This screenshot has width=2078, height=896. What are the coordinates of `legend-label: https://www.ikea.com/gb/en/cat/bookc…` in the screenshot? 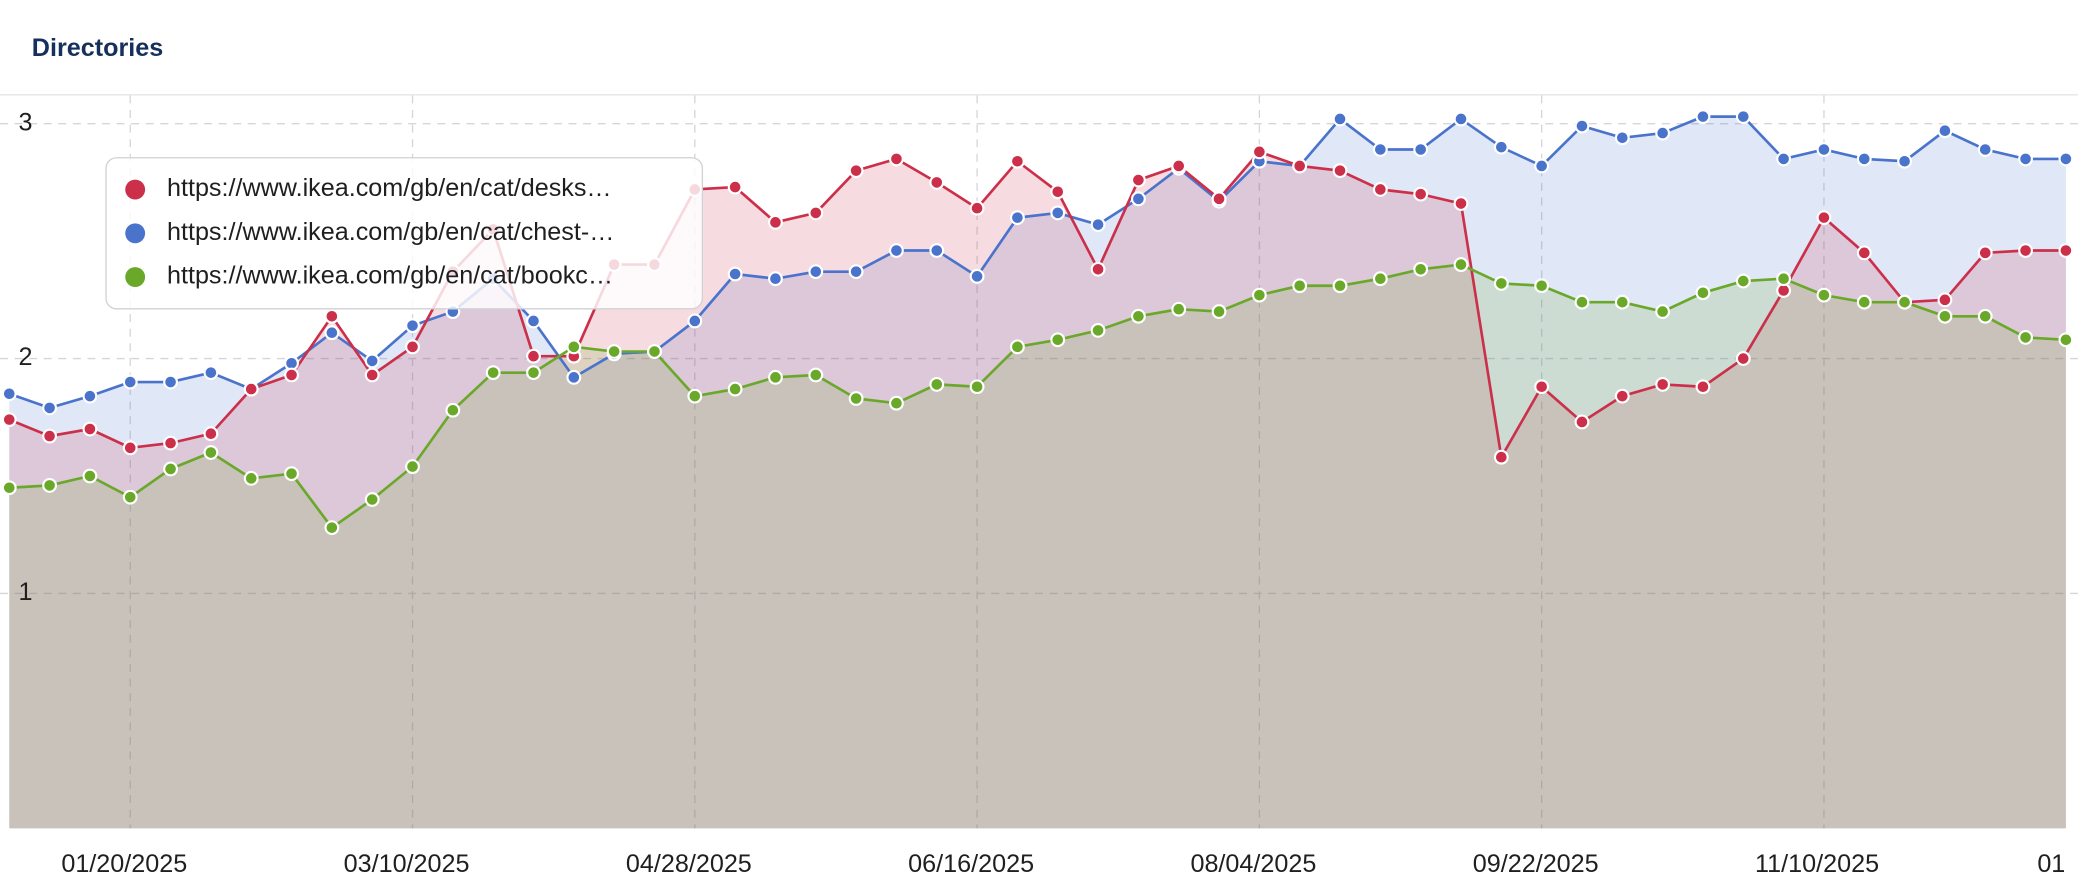 It's located at (390, 276).